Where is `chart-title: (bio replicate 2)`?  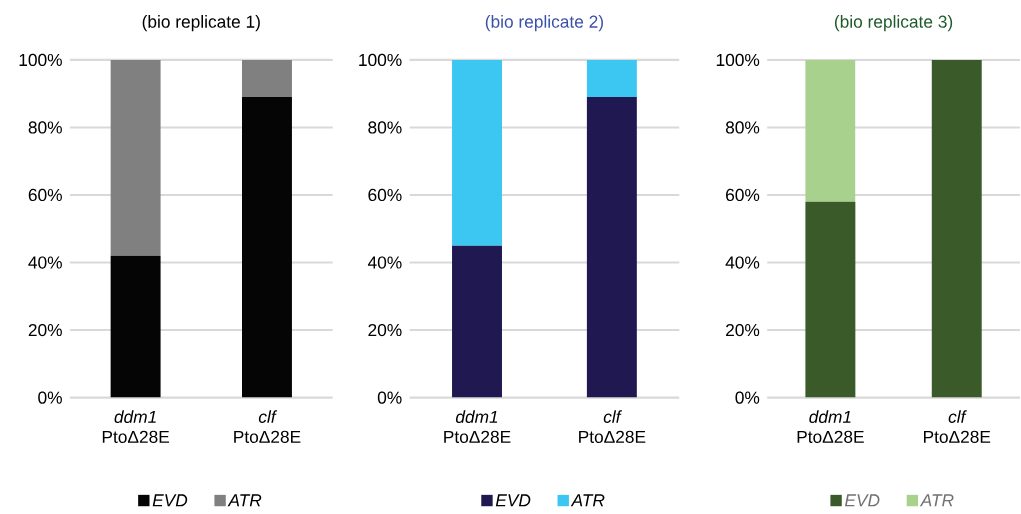 chart-title: (bio replicate 2) is located at coordinates (544, 23).